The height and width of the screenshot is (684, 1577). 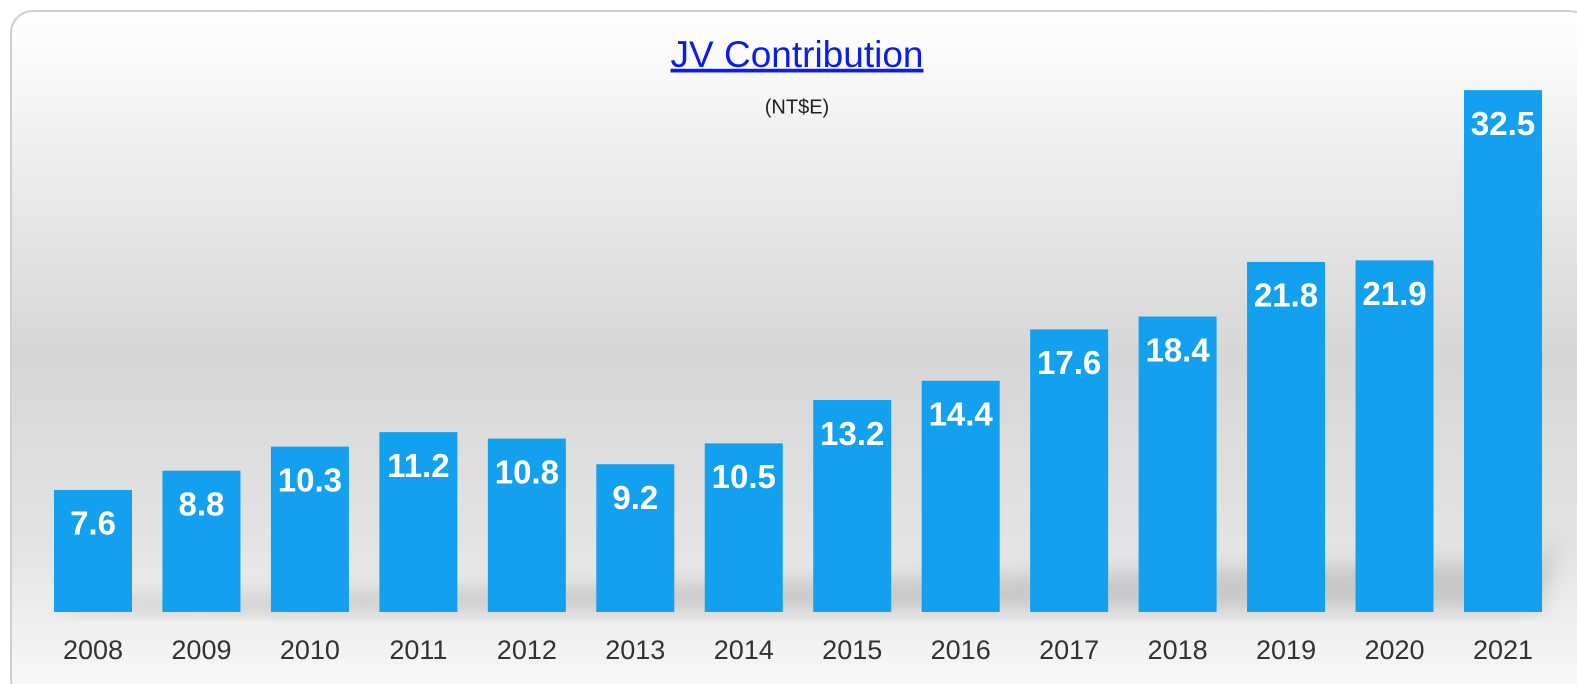 What do you see at coordinates (527, 650) in the screenshot?
I see `x-tick-label: 2012` at bounding box center [527, 650].